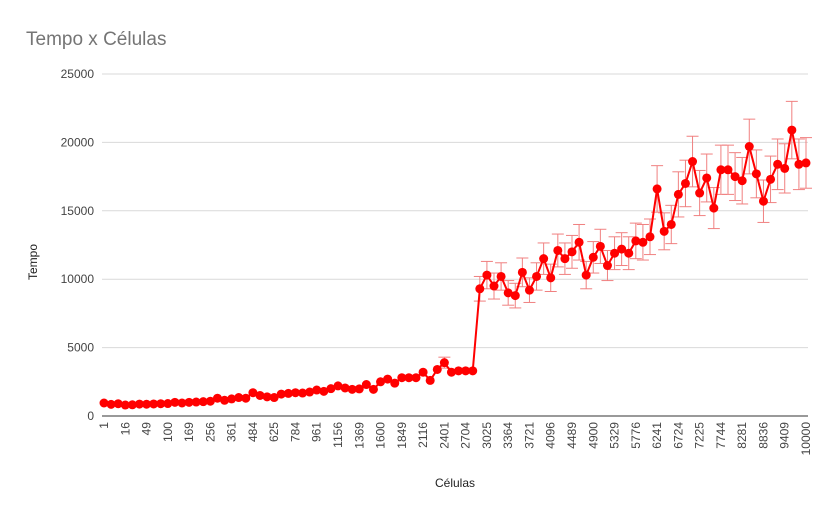 The width and height of the screenshot is (834, 516). Describe the element at coordinates (551, 435) in the screenshot. I see `x-tick-label: 4096` at that location.